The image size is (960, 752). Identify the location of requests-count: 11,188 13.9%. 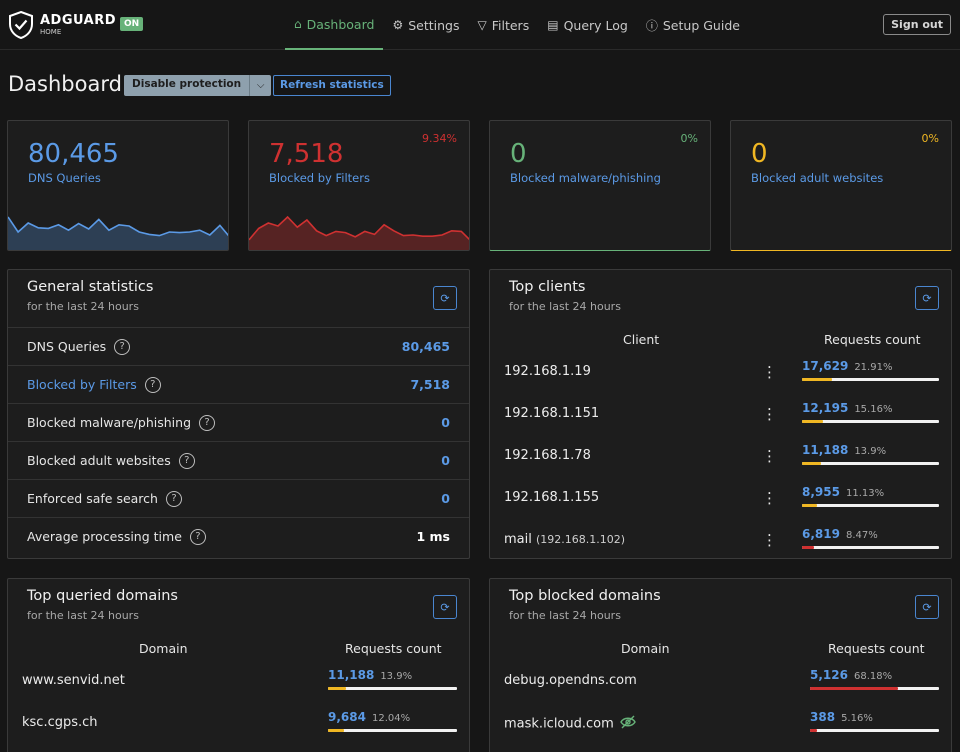
(844, 450).